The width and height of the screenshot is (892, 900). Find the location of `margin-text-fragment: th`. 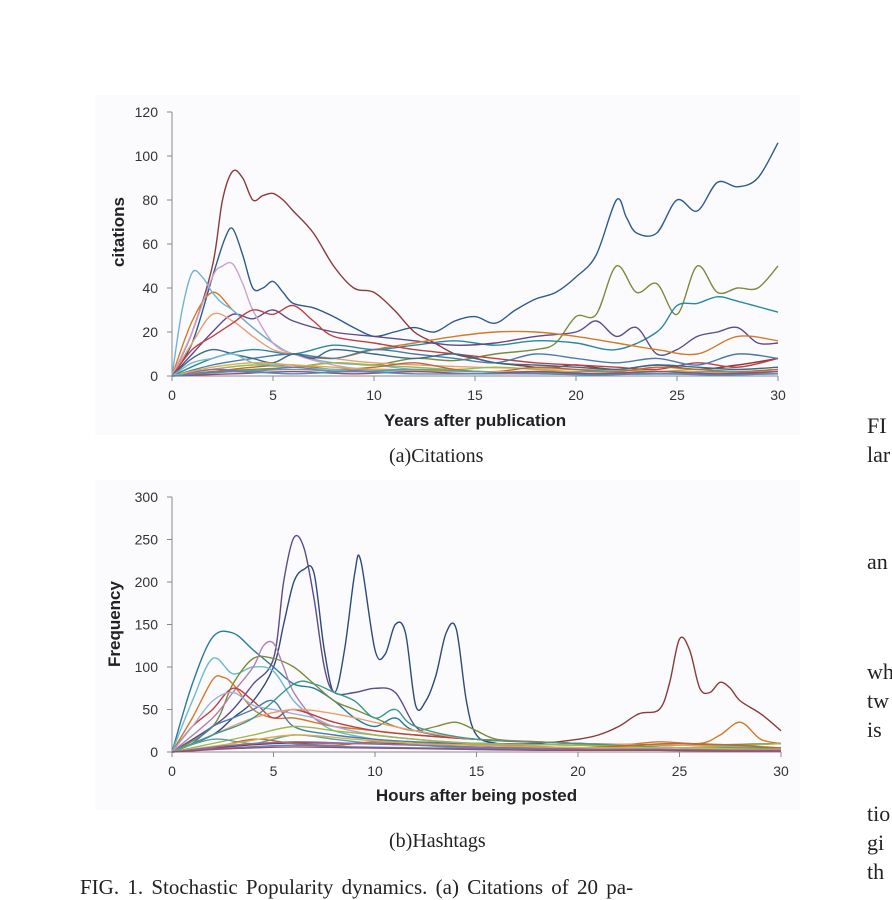

margin-text-fragment: th is located at coordinates (876, 871).